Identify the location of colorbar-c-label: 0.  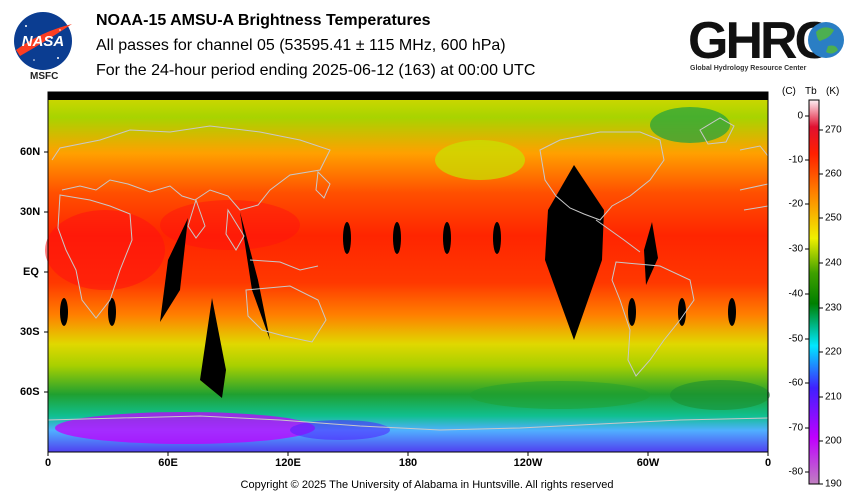
(800, 116).